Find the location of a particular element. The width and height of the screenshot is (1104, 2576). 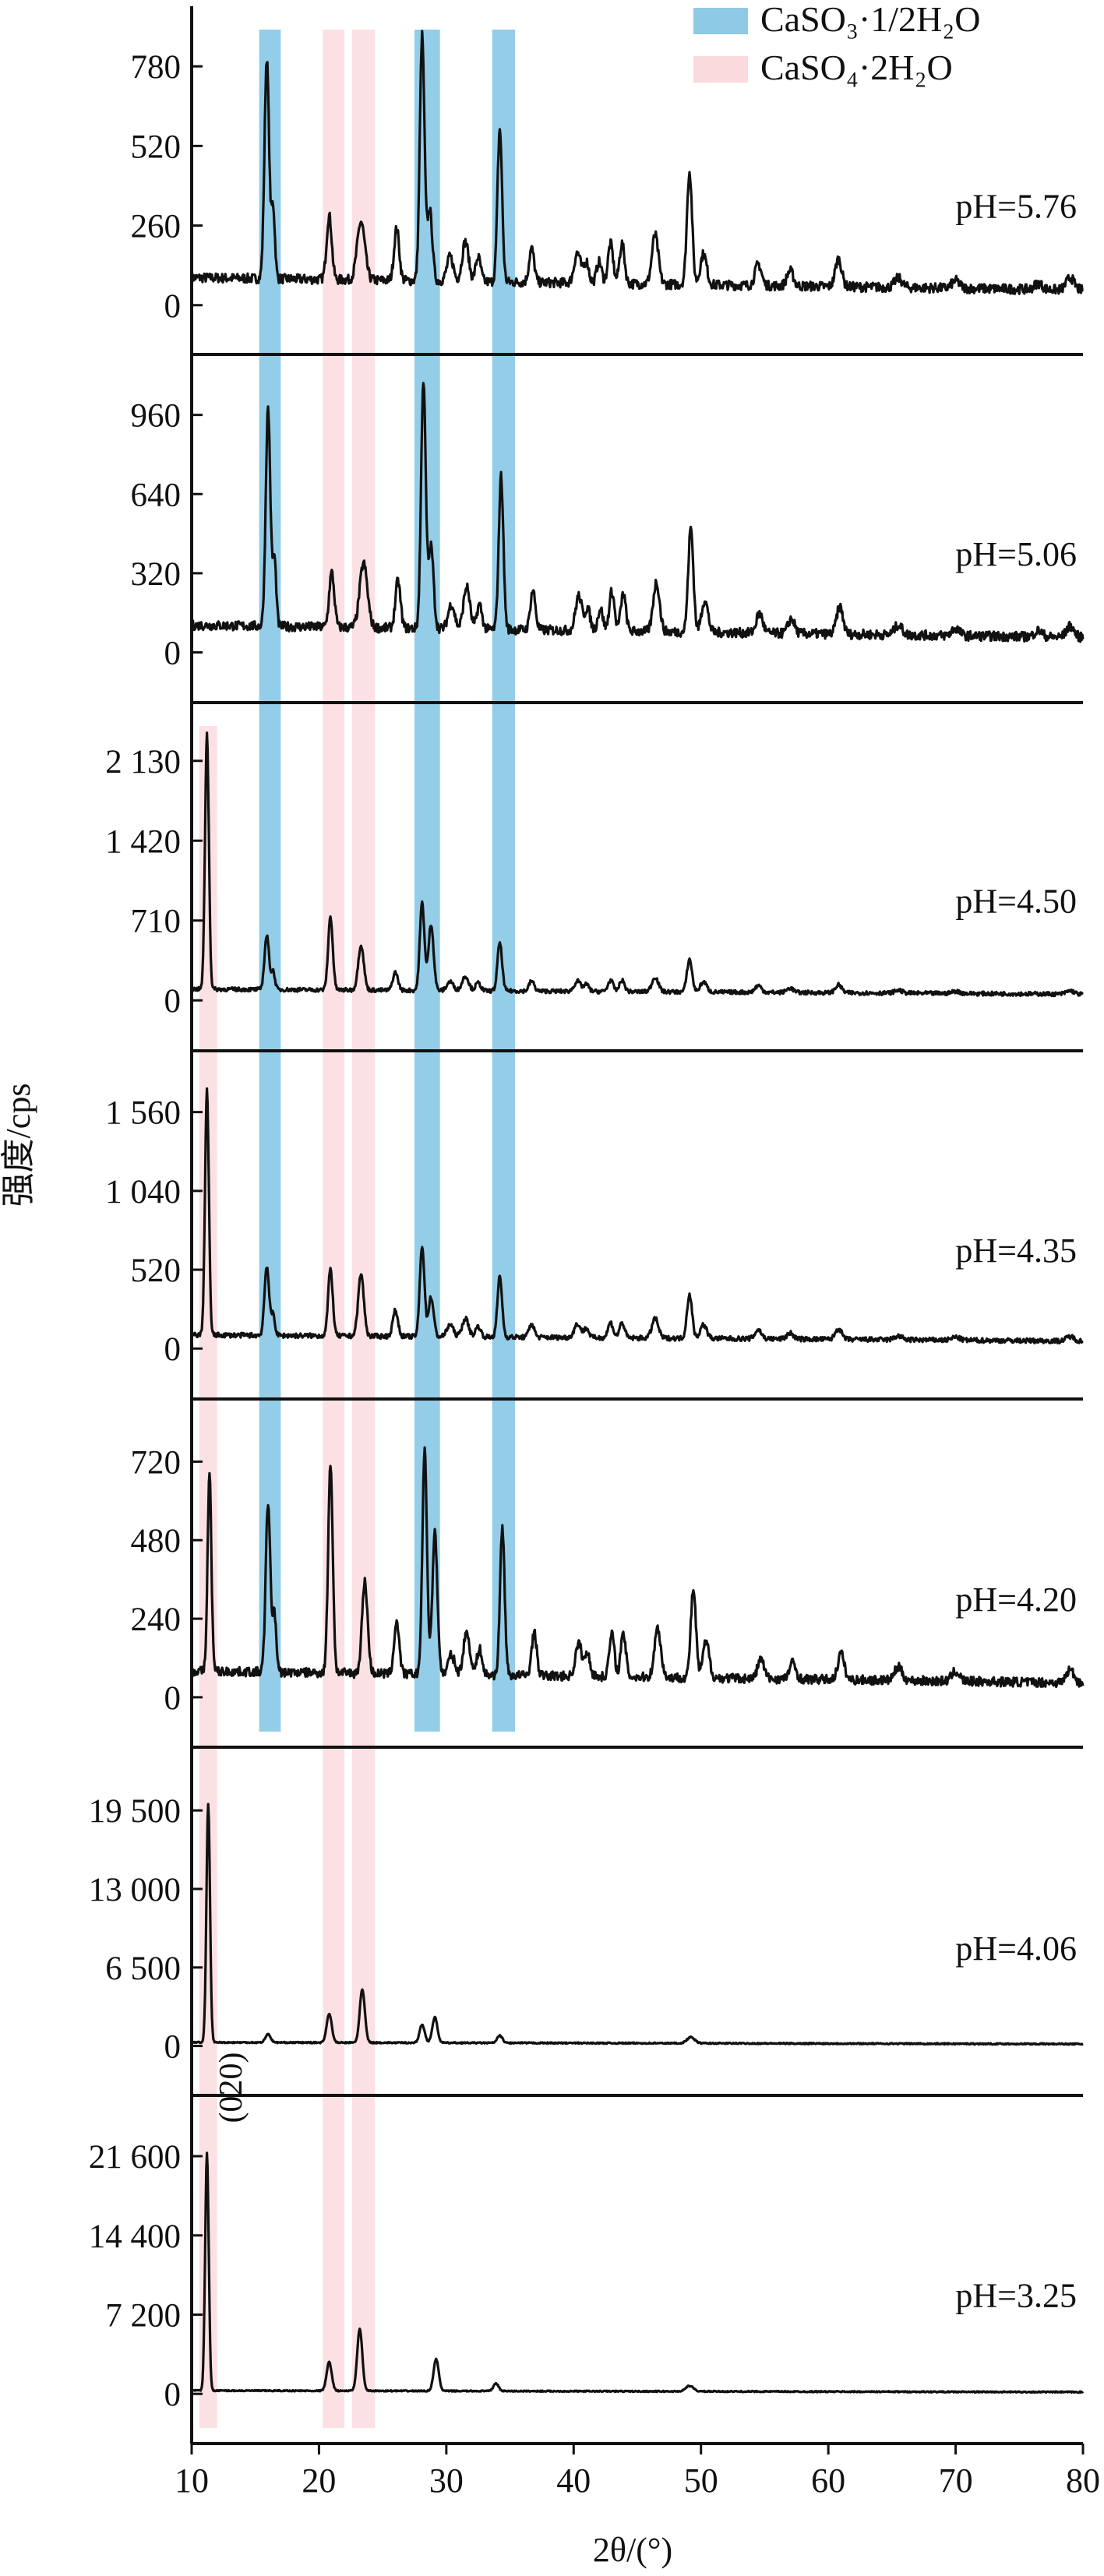

y-tick-label: 21 600 is located at coordinates (135, 2157).